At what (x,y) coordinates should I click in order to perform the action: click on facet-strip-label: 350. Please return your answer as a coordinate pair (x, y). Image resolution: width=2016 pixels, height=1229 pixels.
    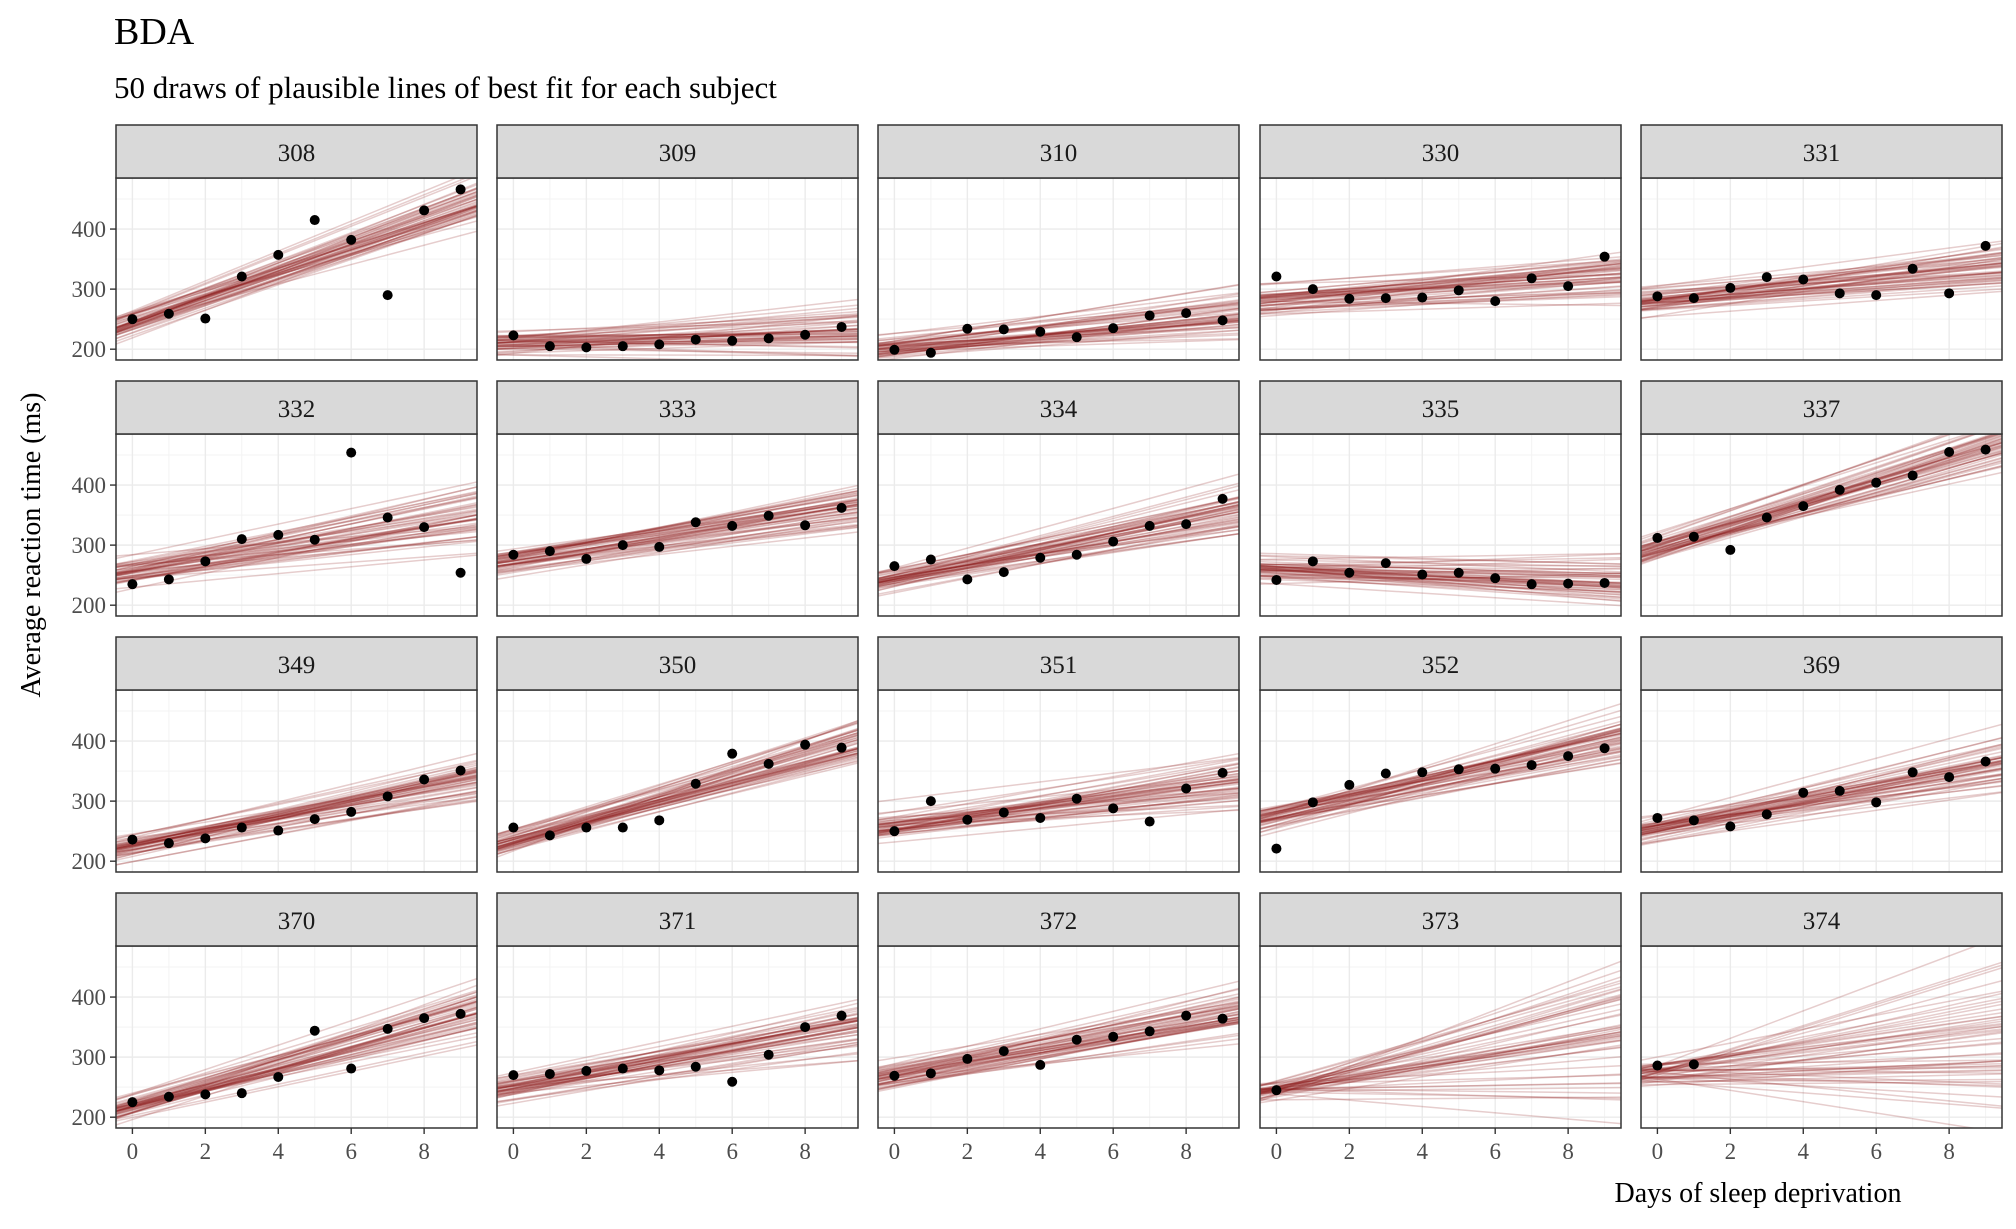
    Looking at the image, I should click on (678, 665).